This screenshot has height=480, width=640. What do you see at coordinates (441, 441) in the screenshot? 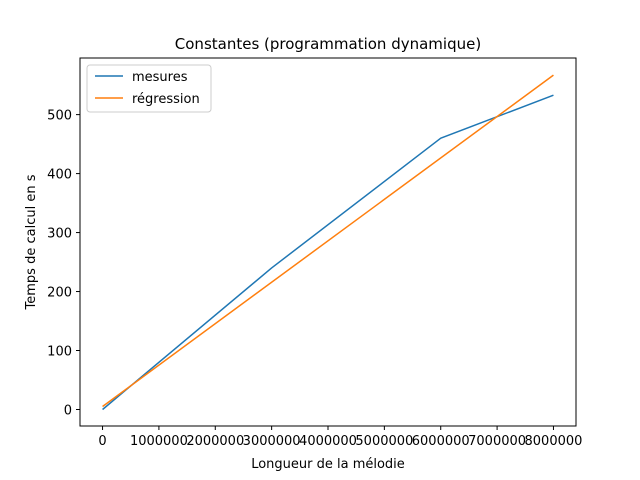
I see `x-tick-label: 6000000` at bounding box center [441, 441].